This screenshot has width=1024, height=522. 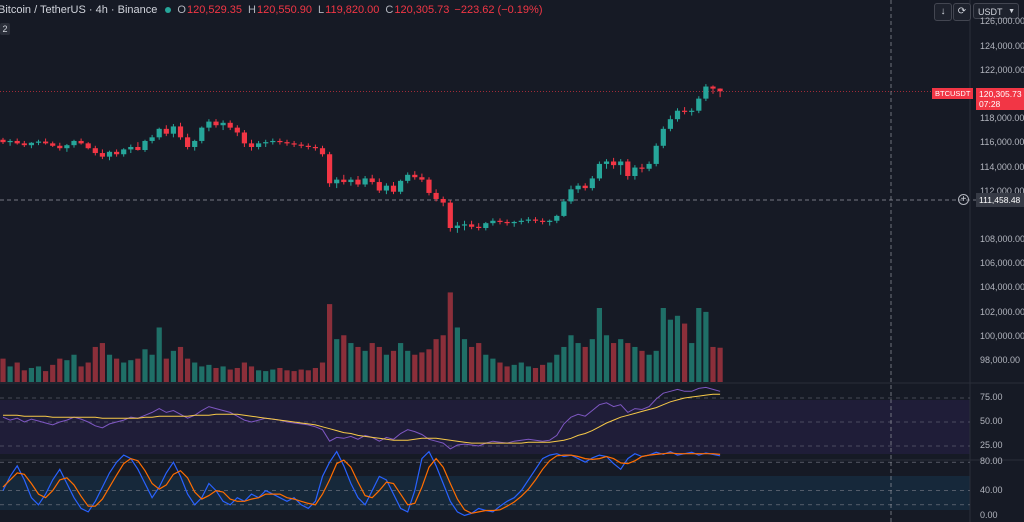 What do you see at coordinates (362, 418) in the screenshot?
I see `rsi-ma-line` at bounding box center [362, 418].